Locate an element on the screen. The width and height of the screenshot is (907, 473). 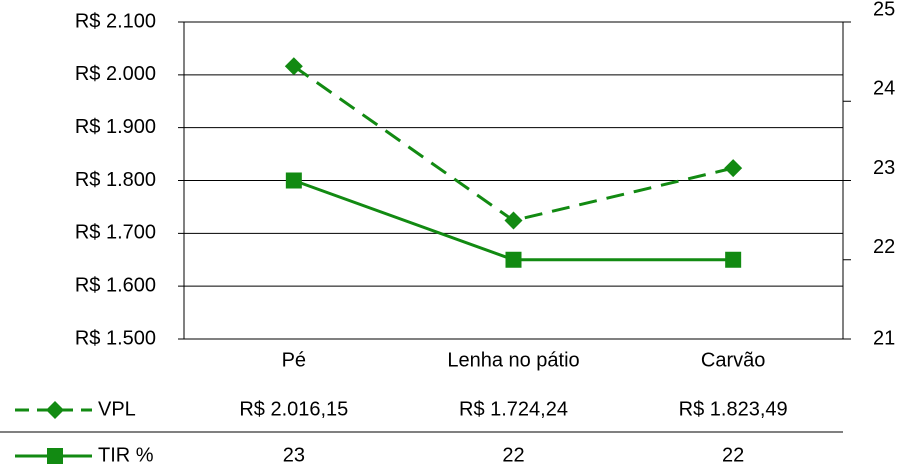
x-tick-label: Pé is located at coordinates (294, 360).